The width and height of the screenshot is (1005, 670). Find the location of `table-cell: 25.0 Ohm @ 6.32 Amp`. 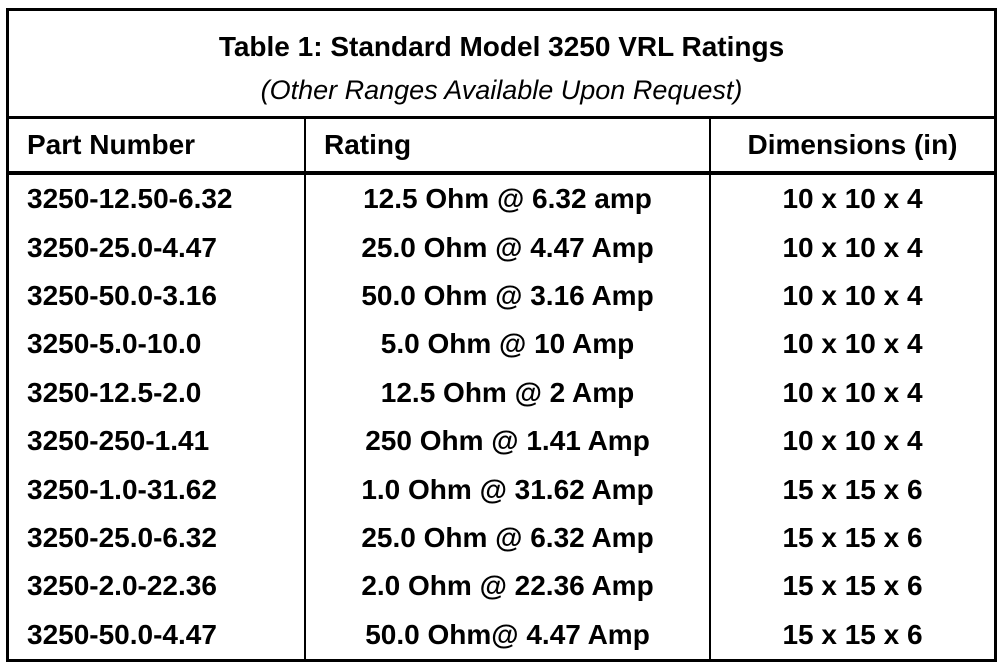

table-cell: 25.0 Ohm @ 6.32 Amp is located at coordinates (507, 538).